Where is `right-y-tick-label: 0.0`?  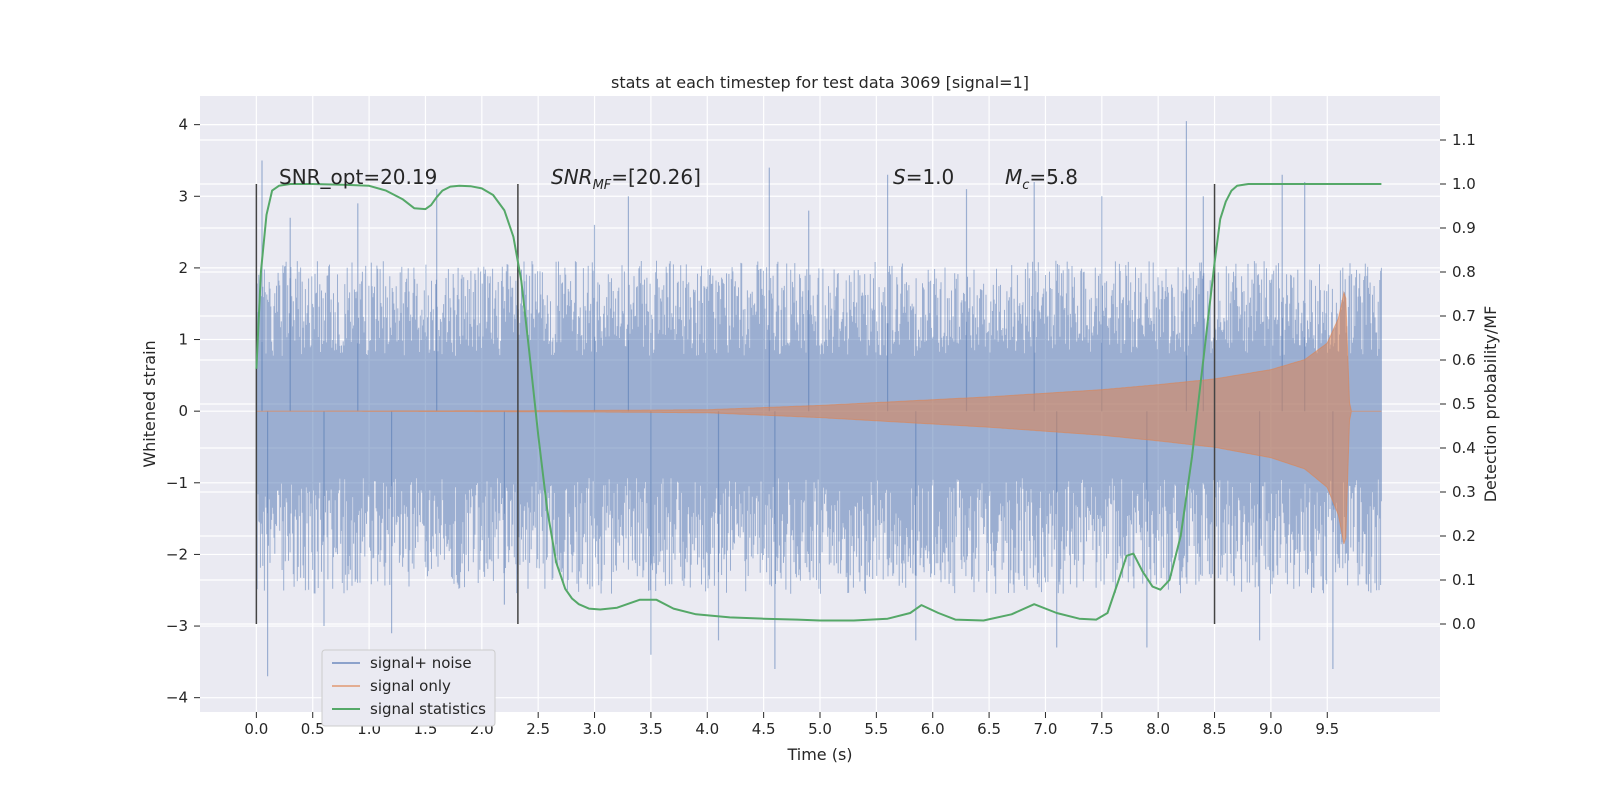
right-y-tick-label: 0.0 is located at coordinates (1464, 624).